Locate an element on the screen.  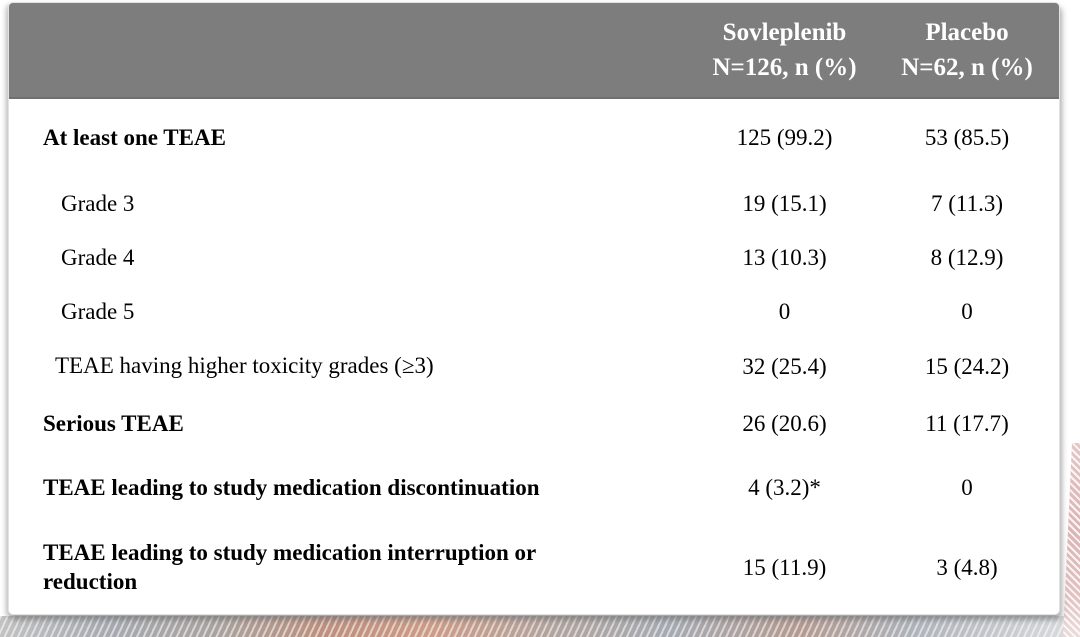
row-label: At least one TEAE is located at coordinates (134, 137).